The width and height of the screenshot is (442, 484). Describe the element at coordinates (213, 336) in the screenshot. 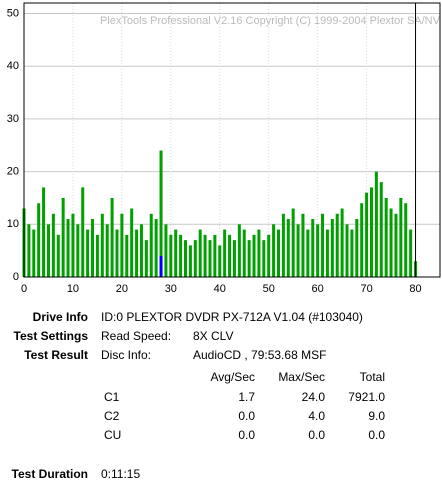

I see `value: 8X CLV` at that location.